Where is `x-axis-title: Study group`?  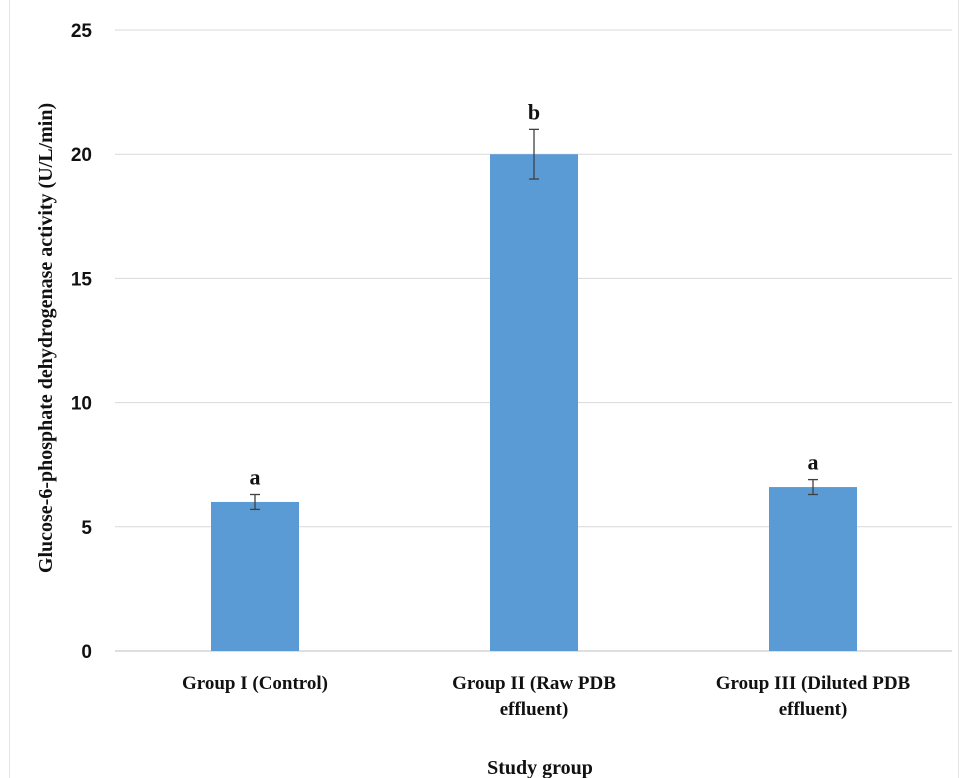 x-axis-title: Study group is located at coordinates (540, 767).